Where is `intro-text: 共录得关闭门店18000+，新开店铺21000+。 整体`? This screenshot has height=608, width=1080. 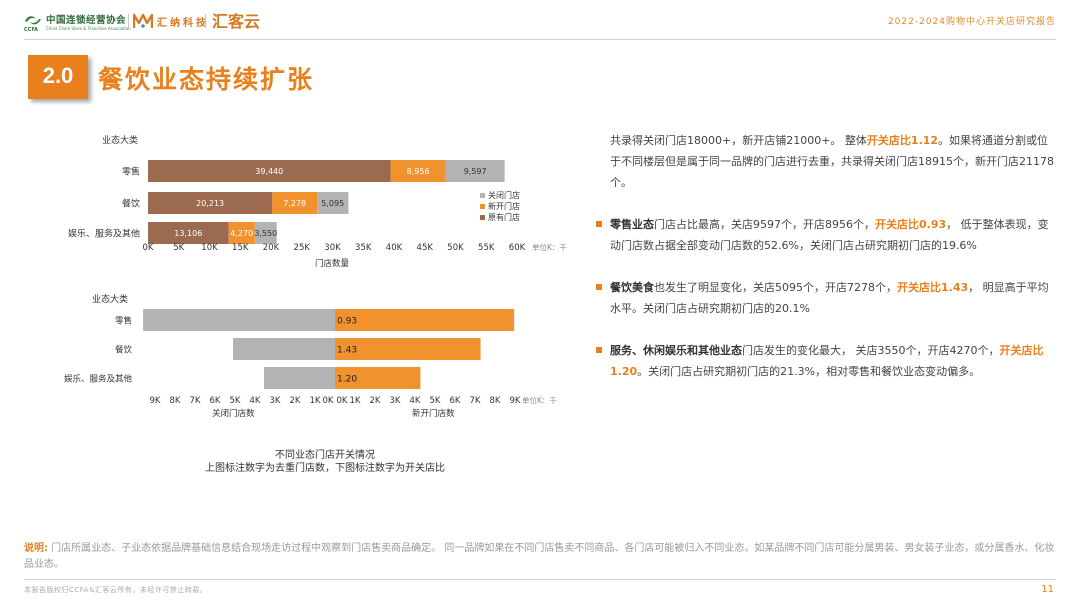
intro-text: 共录得关闭门店18000+，新开店铺21000+。 整体 is located at coordinates (738, 140).